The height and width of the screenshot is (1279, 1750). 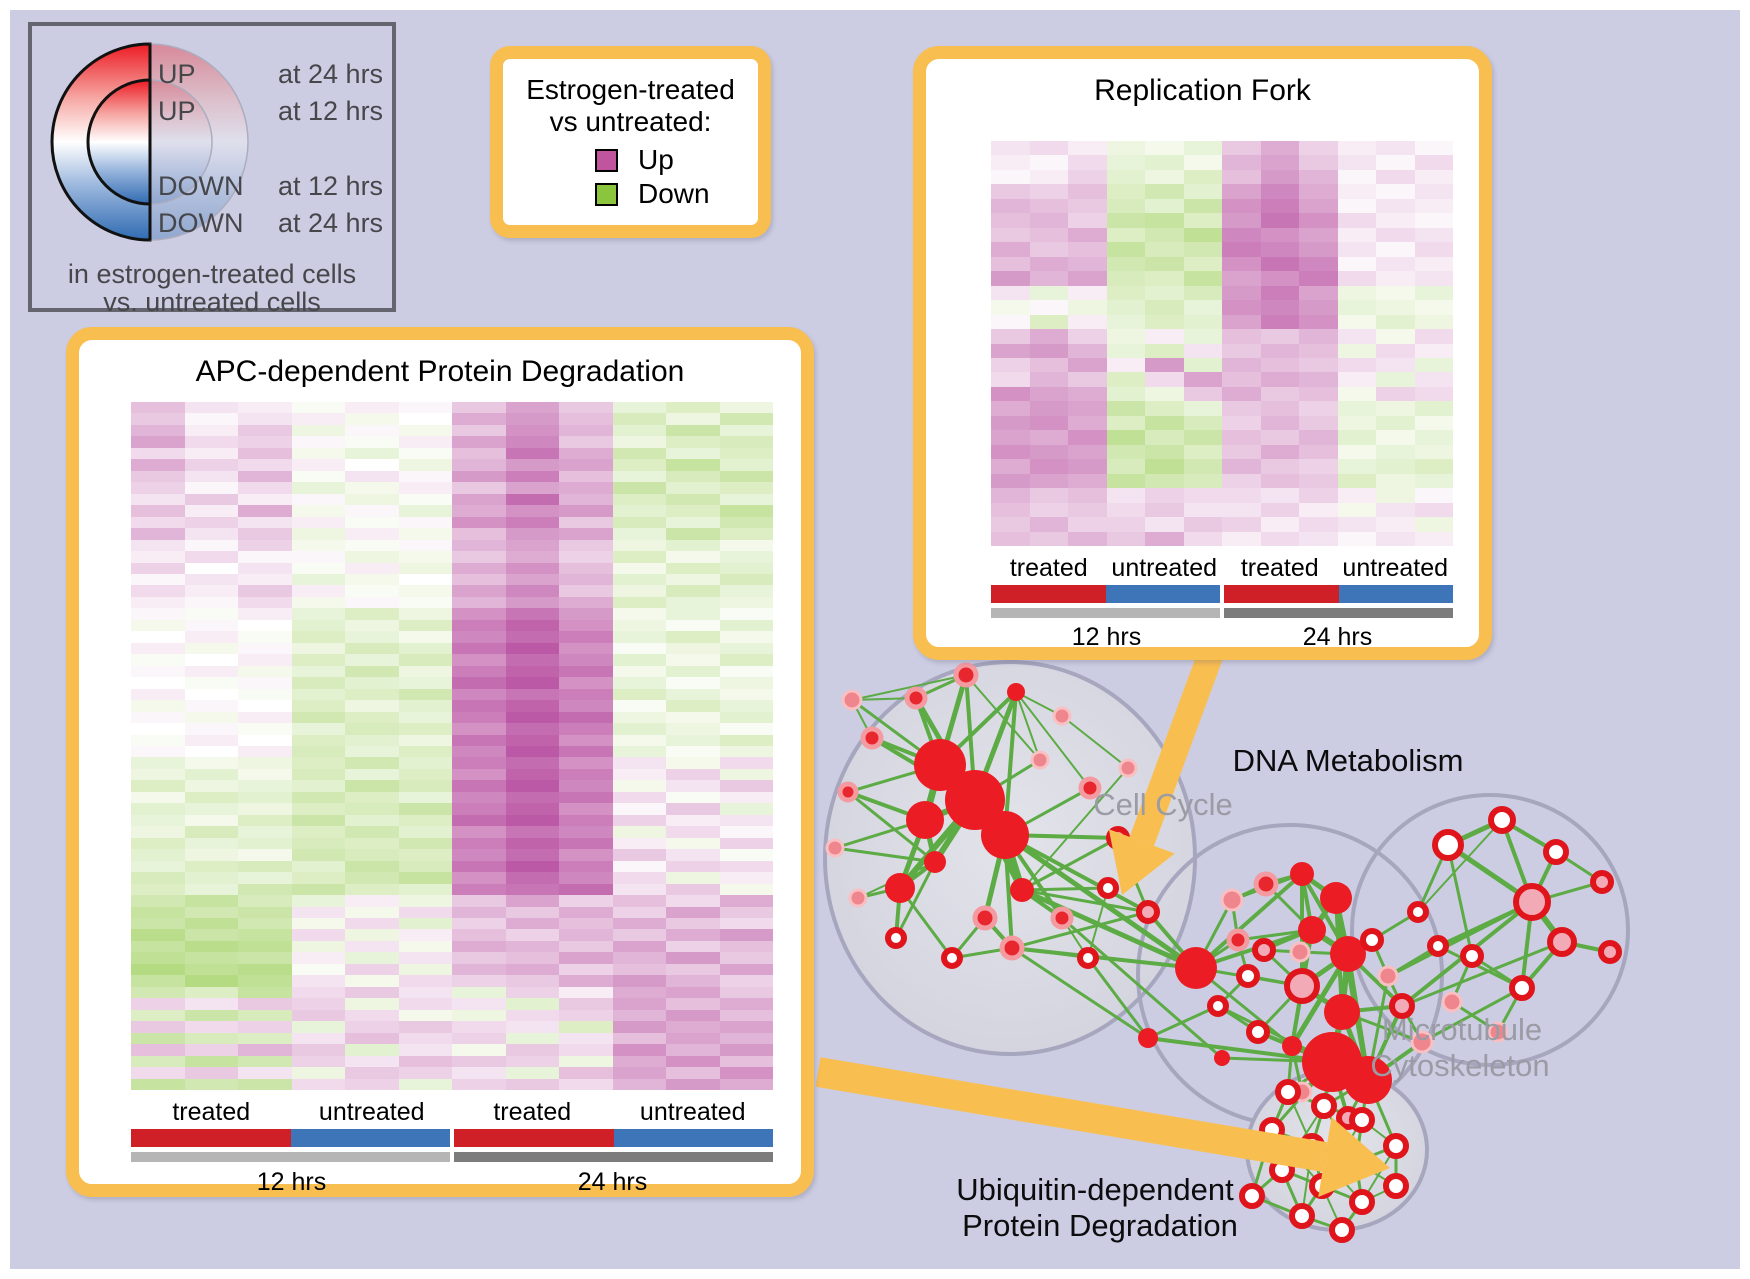 What do you see at coordinates (452, 1182) in the screenshot?
I see `apc-time-labels: 12 hrs 24 hrs` at bounding box center [452, 1182].